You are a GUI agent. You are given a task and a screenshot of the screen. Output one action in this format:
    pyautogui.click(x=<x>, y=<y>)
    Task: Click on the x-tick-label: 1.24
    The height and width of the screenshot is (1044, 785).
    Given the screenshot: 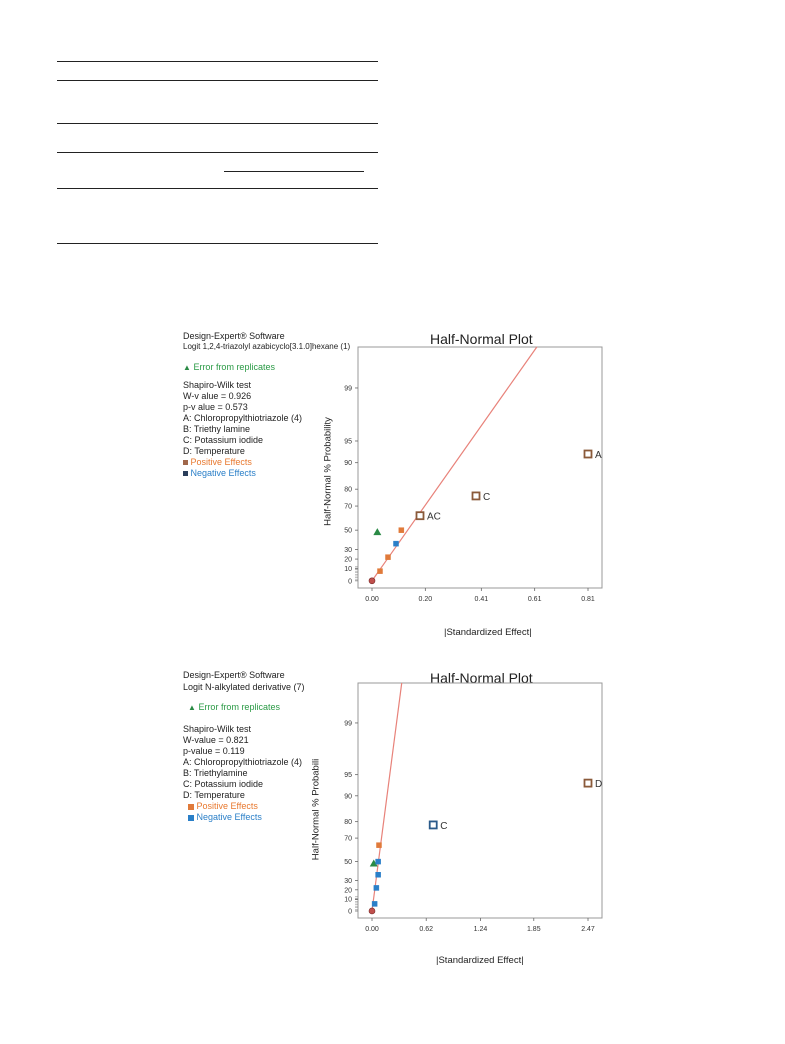 What is the action you would take?
    pyautogui.click(x=481, y=929)
    